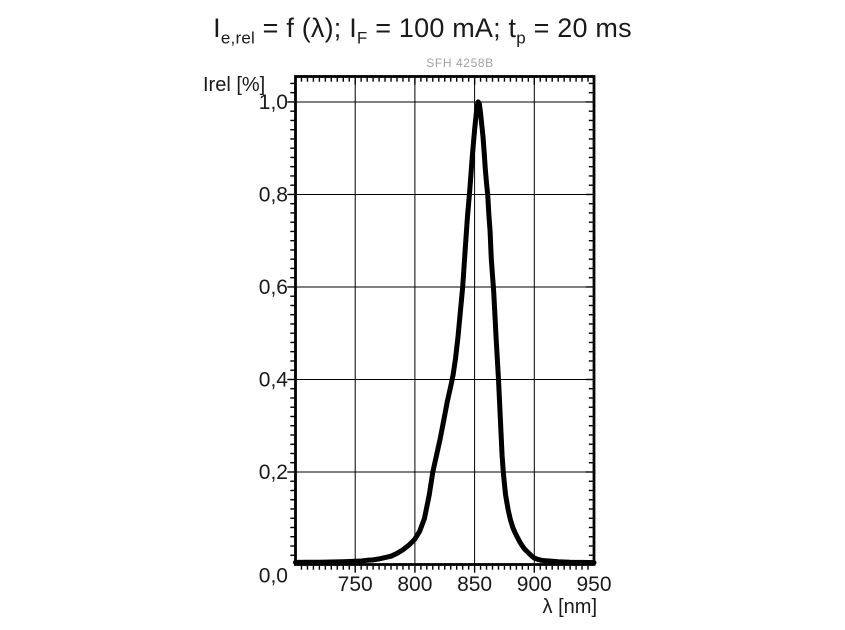 The width and height of the screenshot is (845, 630). Describe the element at coordinates (274, 379) in the screenshot. I see `y-tick-label: 0,4` at that location.